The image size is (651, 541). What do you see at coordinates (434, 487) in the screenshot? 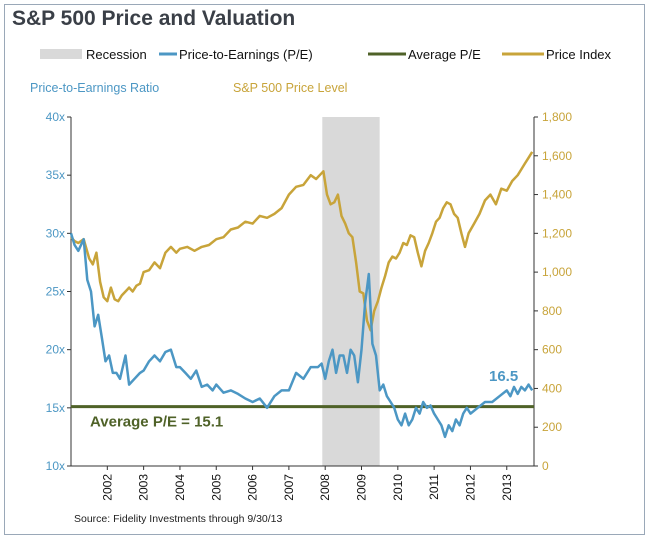
I see `x-tick-label: 2011` at bounding box center [434, 487].